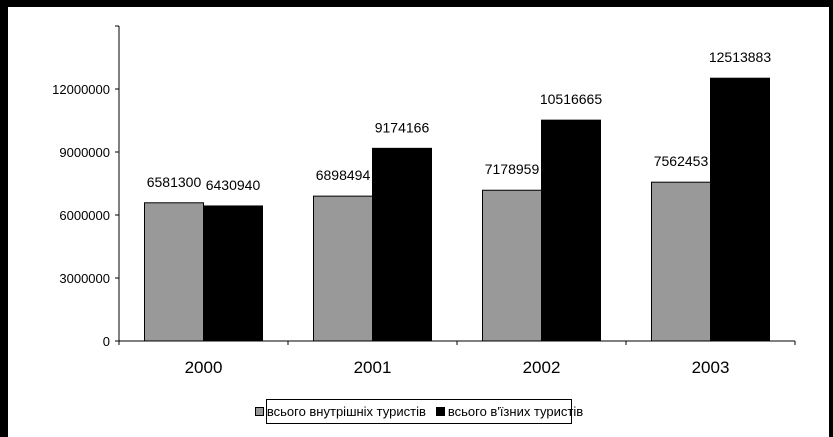 This screenshot has height=437, width=833. What do you see at coordinates (81, 89) in the screenshot?
I see `y-tick-label: 12000000` at bounding box center [81, 89].